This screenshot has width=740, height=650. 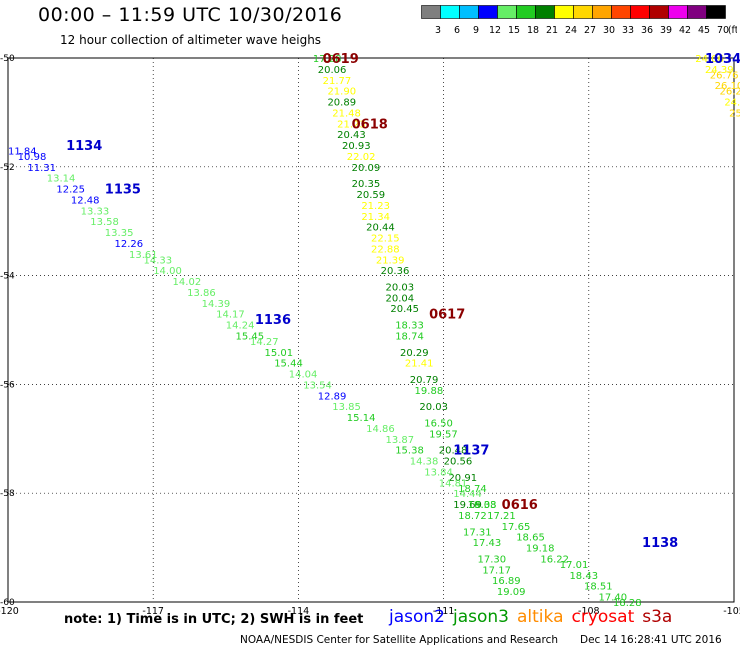 I want to click on pass-time-label: 0616, so click(x=520, y=505).